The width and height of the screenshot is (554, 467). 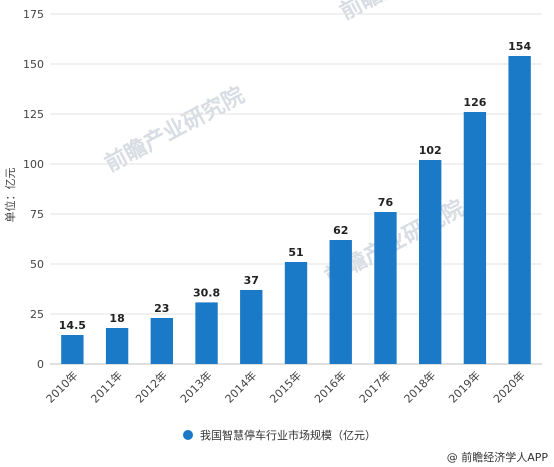 What do you see at coordinates (37, 314) in the screenshot?
I see `y-tick-label: 25` at bounding box center [37, 314].